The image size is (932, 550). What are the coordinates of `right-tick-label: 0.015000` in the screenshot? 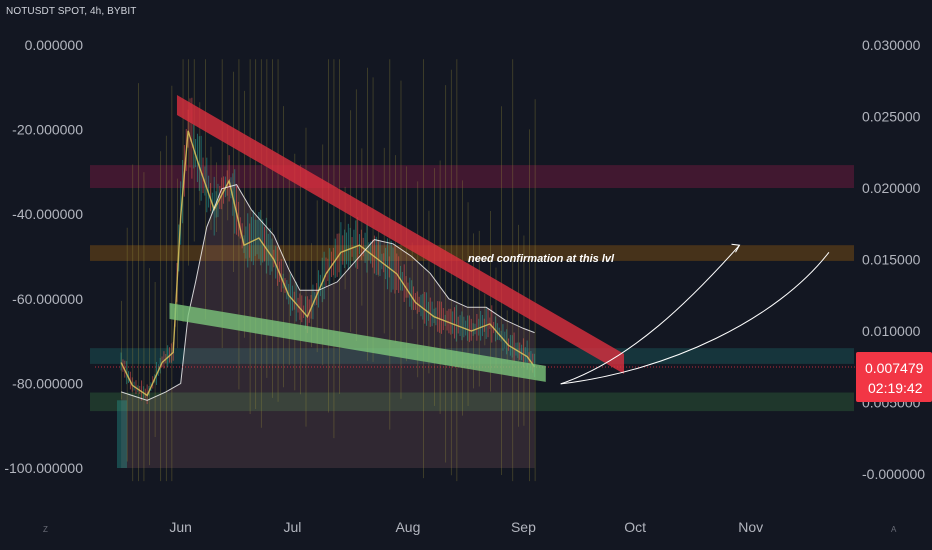 It's located at (891, 260).